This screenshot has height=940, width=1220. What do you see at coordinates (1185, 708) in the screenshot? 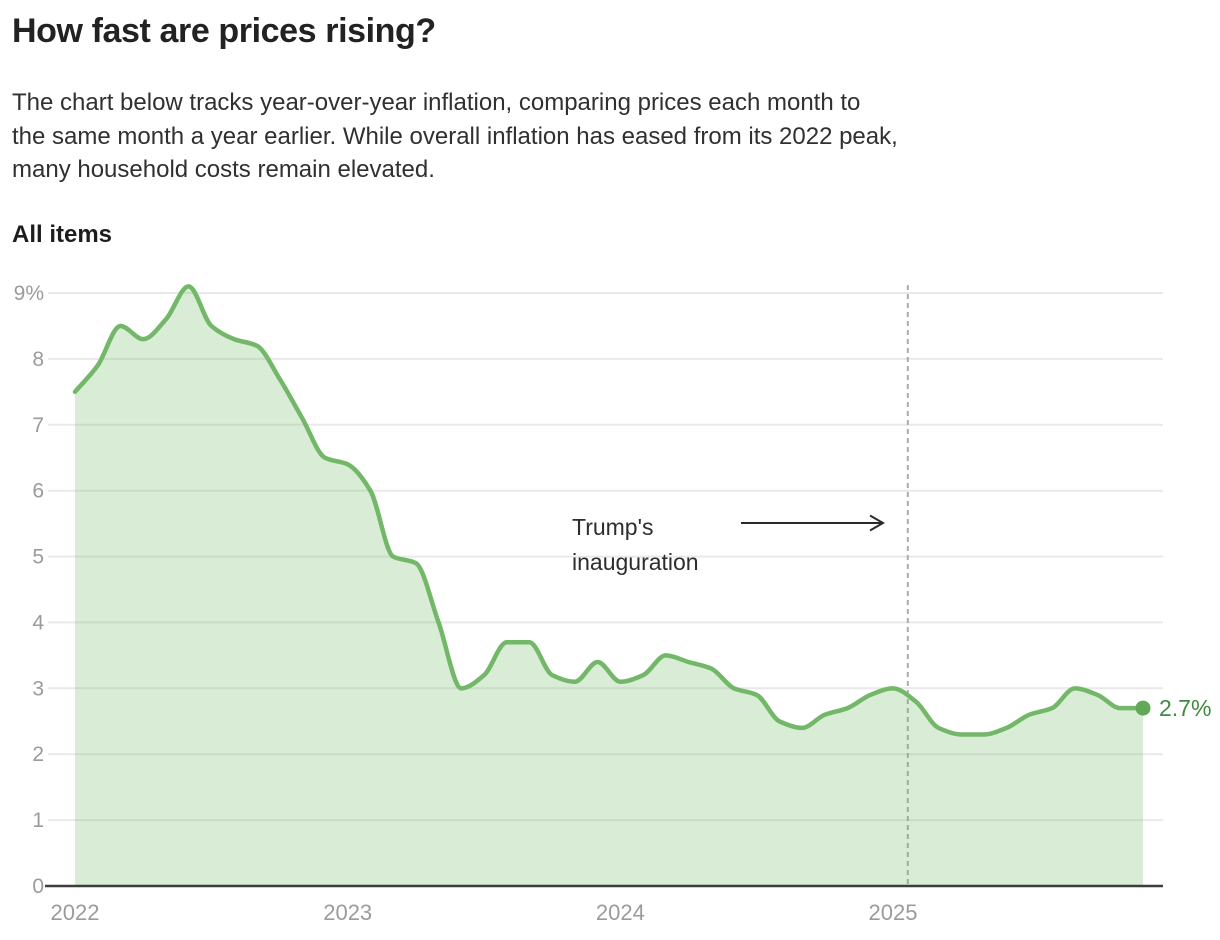
I see `latest-value-label: 2.7%` at bounding box center [1185, 708].